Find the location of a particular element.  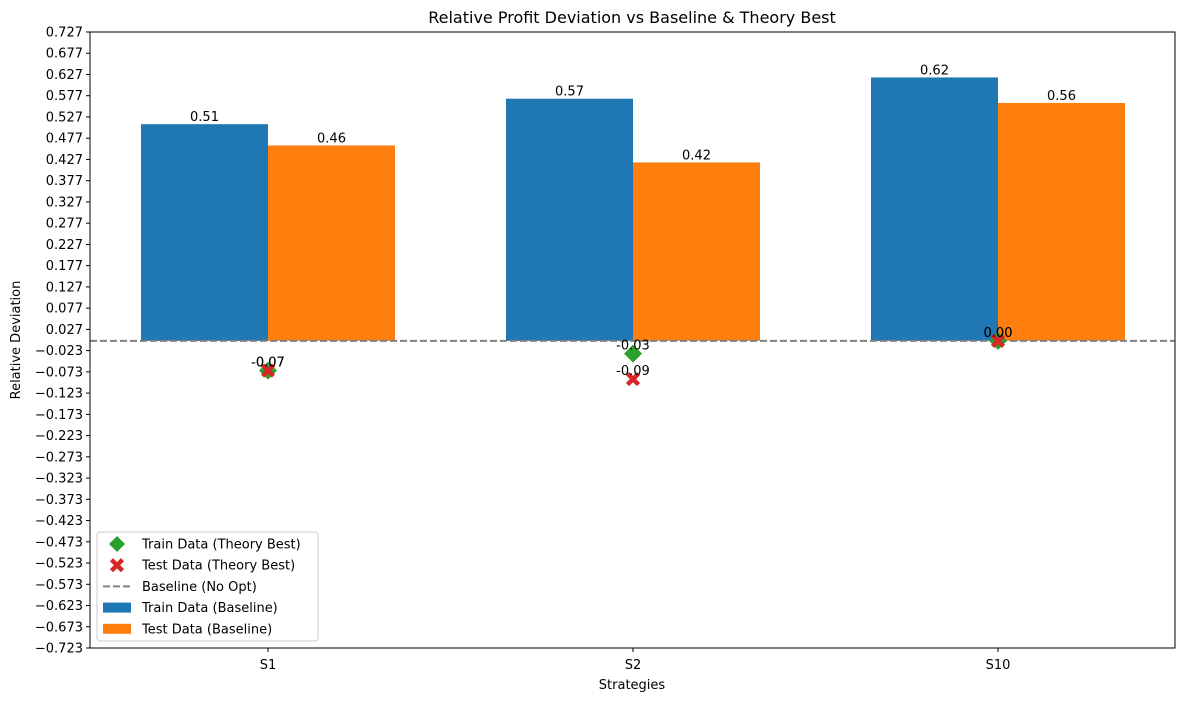

x-axis-label: Strategies is located at coordinates (632, 685).